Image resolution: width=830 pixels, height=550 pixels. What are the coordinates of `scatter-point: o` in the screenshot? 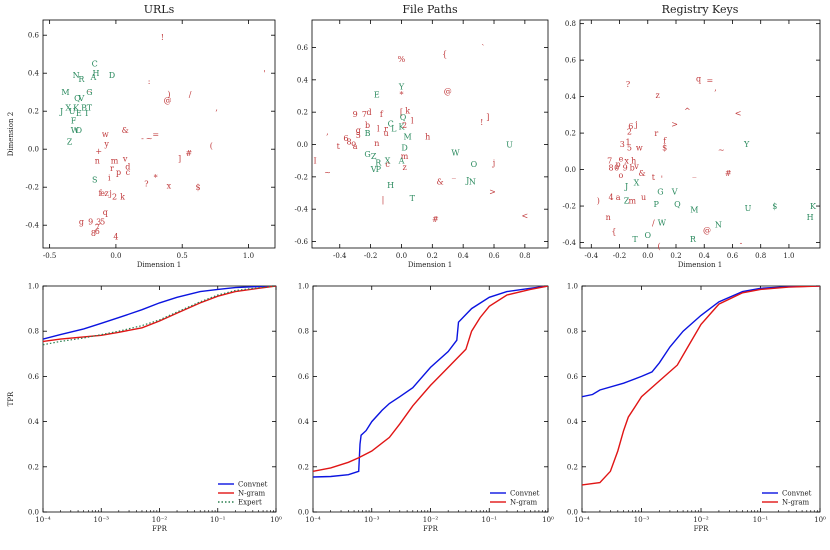 It's located at (621, 175).